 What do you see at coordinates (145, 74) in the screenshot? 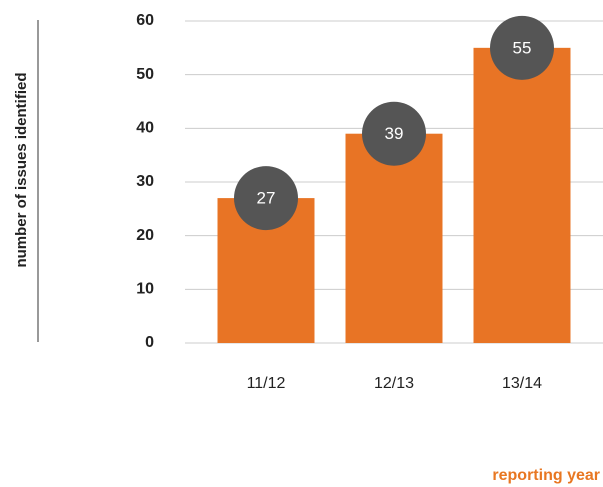
I see `y-tick-label: 50` at bounding box center [145, 74].